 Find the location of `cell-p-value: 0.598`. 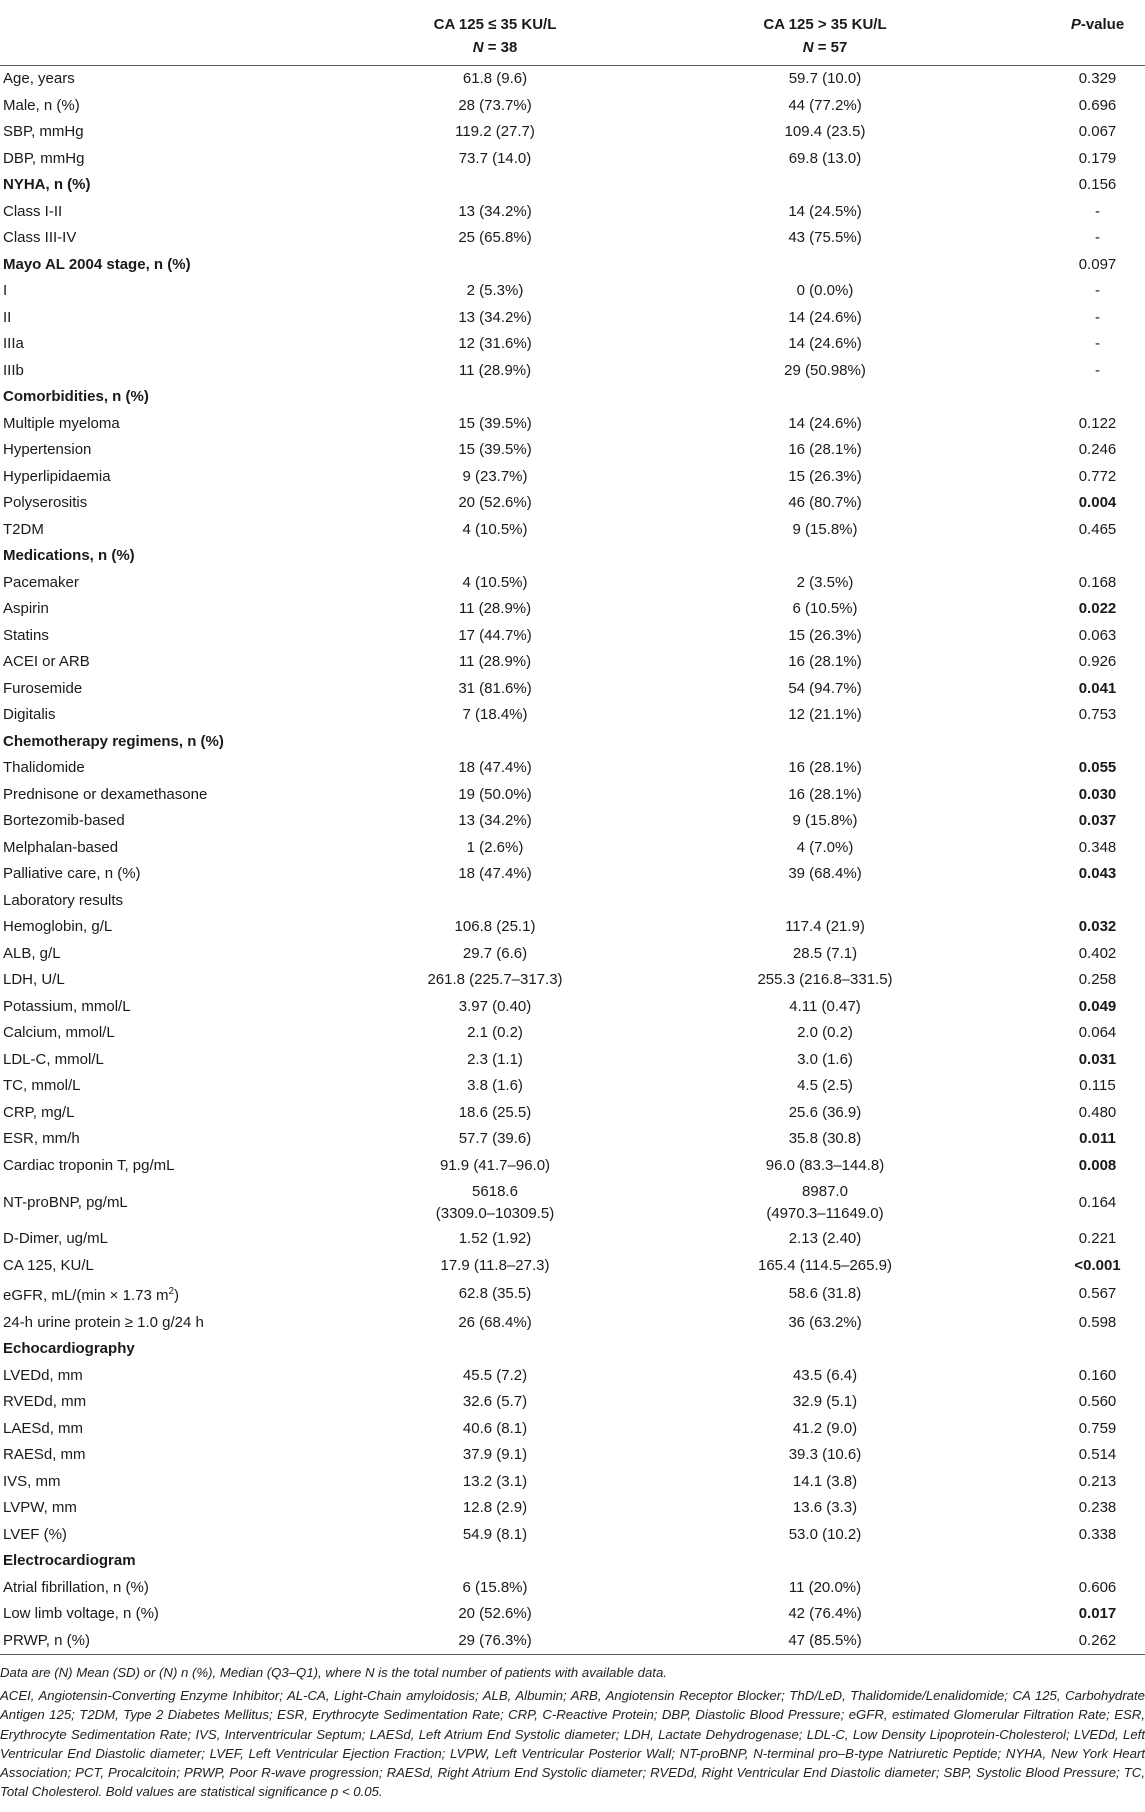

cell-p-value: 0.598 is located at coordinates (1067, 1323).